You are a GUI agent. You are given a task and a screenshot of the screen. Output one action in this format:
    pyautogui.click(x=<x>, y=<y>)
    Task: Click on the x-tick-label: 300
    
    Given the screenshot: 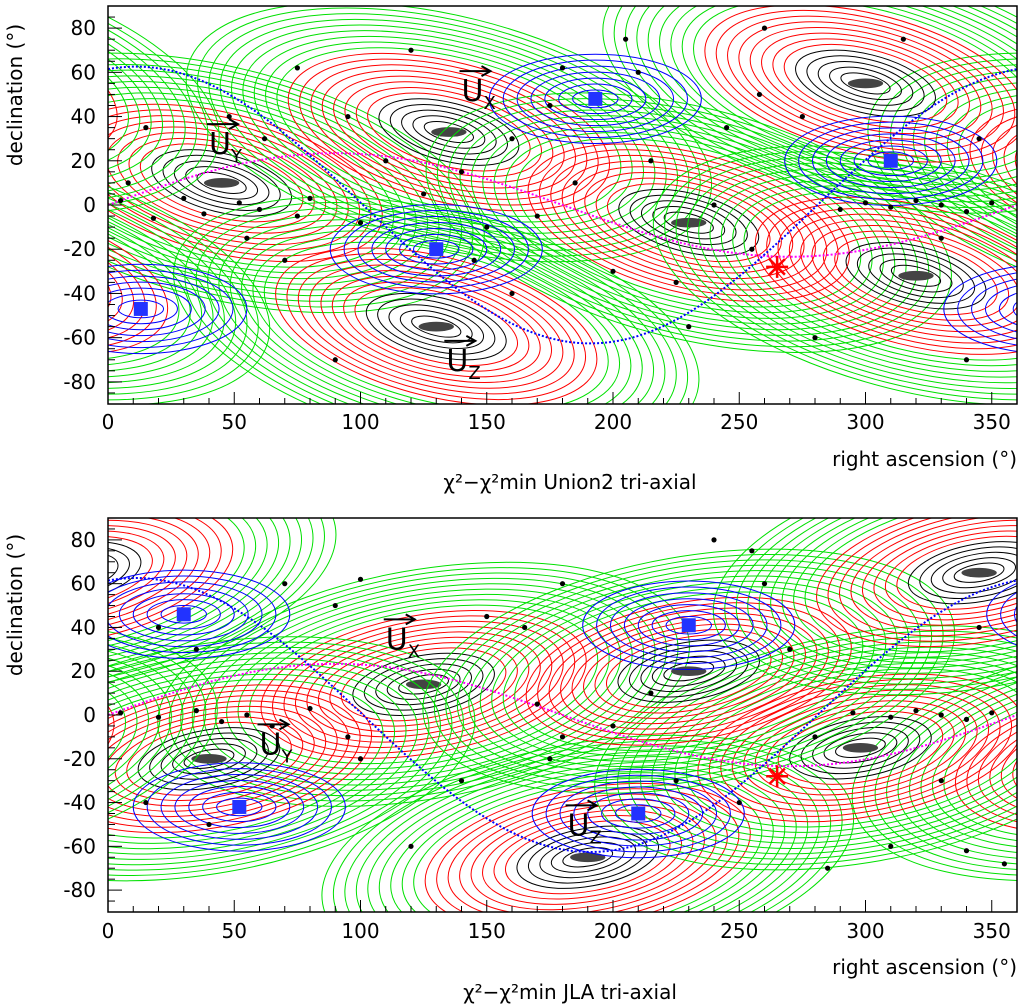 What is the action you would take?
    pyautogui.click(x=865, y=422)
    